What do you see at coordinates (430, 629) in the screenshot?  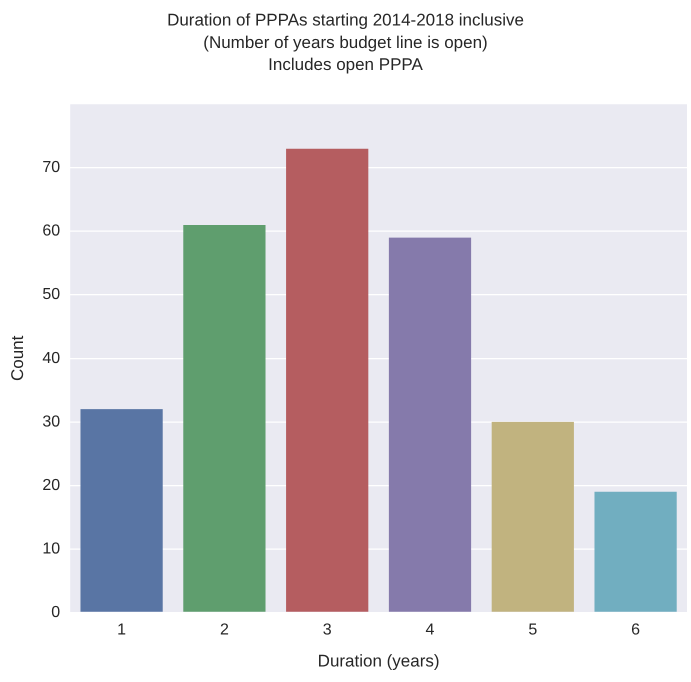 I see `x-tick-label: 4` at bounding box center [430, 629].